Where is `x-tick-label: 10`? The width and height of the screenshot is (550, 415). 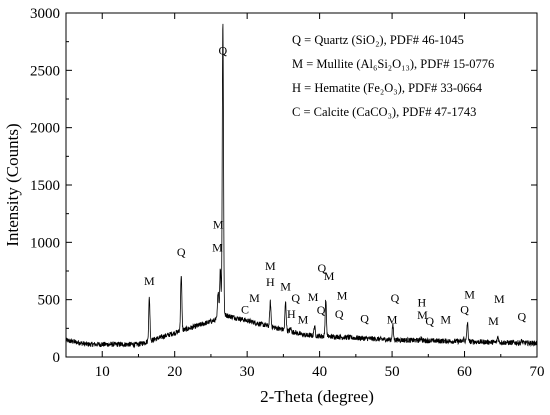 x-tick-label: 10 is located at coordinates (102, 372).